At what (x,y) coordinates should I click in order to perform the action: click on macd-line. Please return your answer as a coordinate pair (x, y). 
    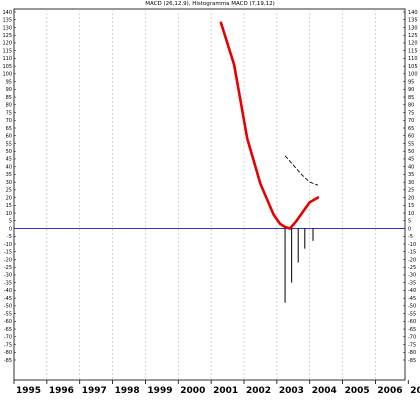
    Looking at the image, I should click on (269, 125).